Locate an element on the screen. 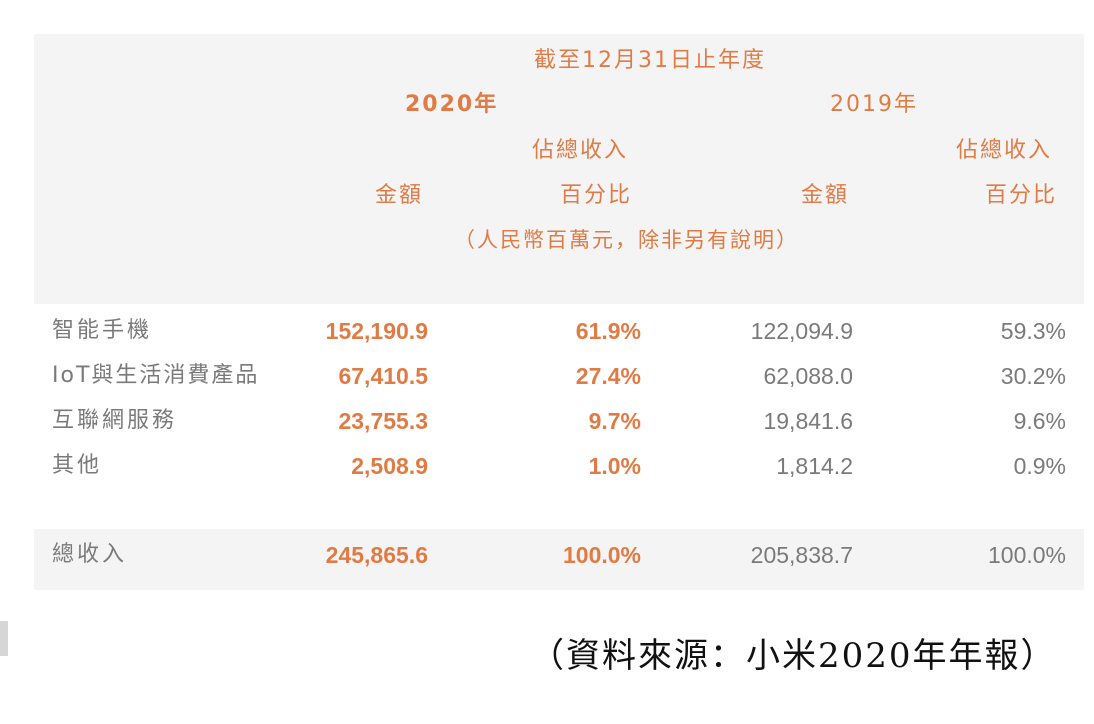 This screenshot has width=1094, height=724. row-pct-2019: 30.2% is located at coordinates (1033, 376).